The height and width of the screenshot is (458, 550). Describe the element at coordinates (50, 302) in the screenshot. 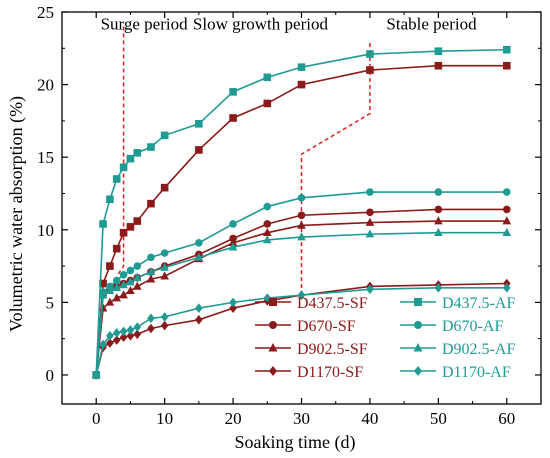

I see `y-tick-label: 5` at that location.